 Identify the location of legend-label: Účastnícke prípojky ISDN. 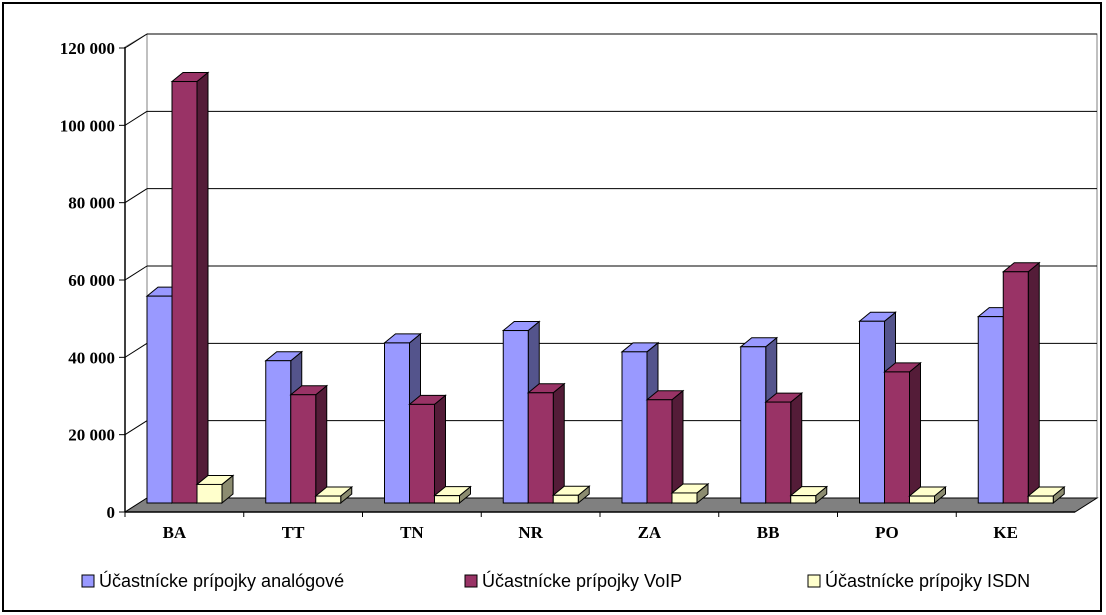
(927, 580).